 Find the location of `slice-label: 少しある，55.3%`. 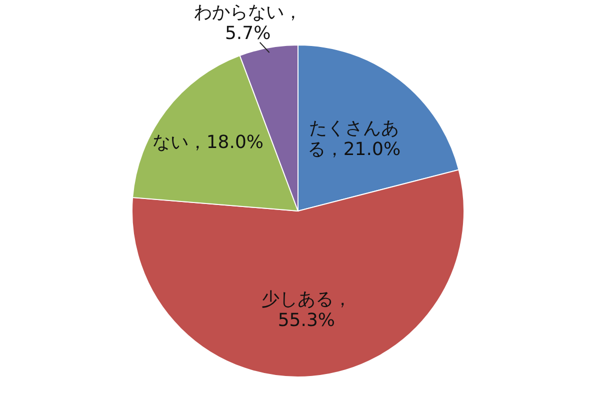

slice-label: 少しある，55.3% is located at coordinates (306, 310).